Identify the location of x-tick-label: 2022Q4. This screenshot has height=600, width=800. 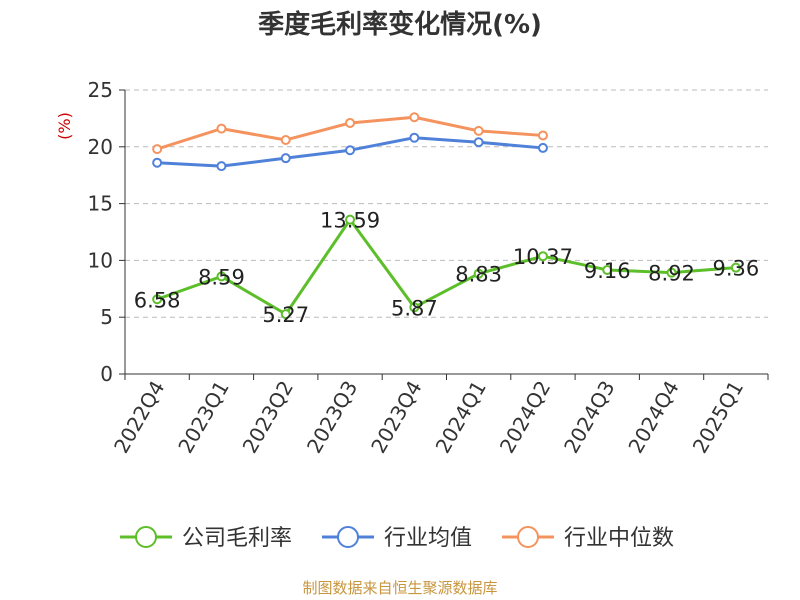
(139, 417).